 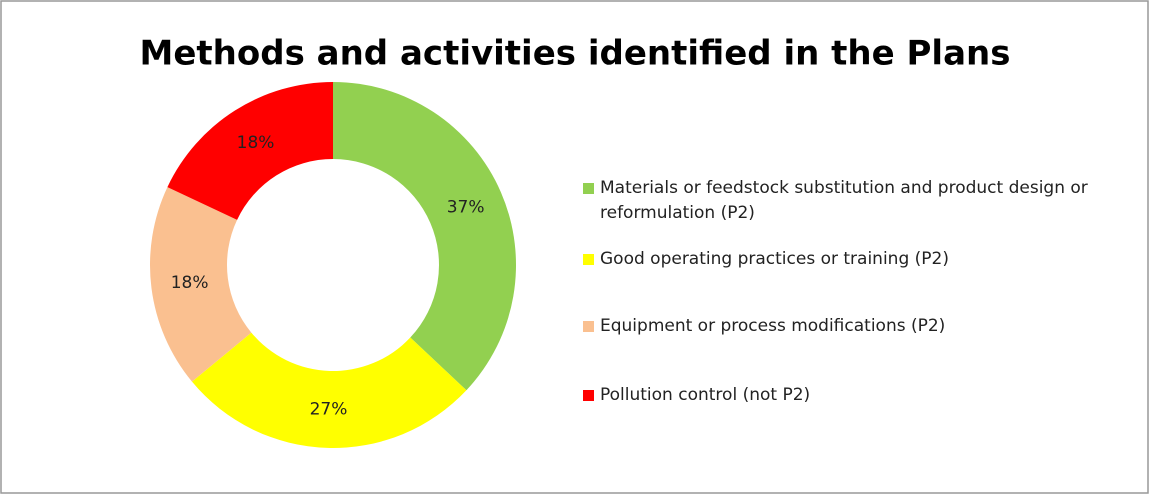 What do you see at coordinates (773, 326) in the screenshot?
I see `legend-label: Equipment or process modifications (P2)` at bounding box center [773, 326].